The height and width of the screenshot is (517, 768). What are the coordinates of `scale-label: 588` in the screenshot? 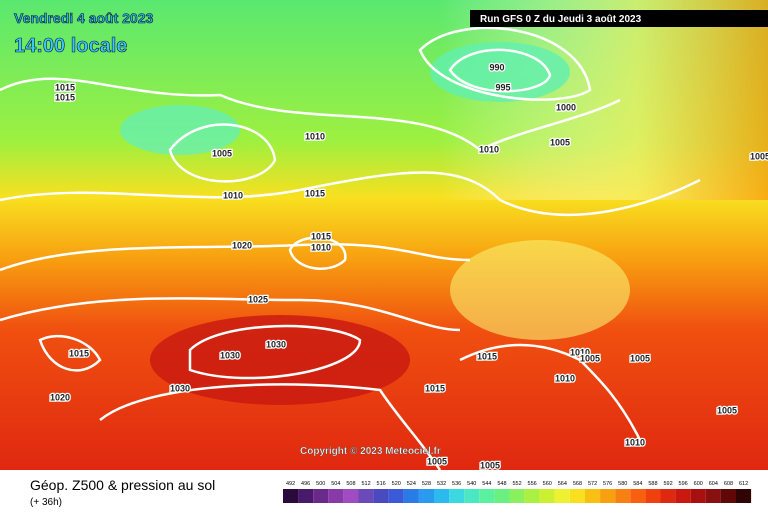 It's located at (652, 484).